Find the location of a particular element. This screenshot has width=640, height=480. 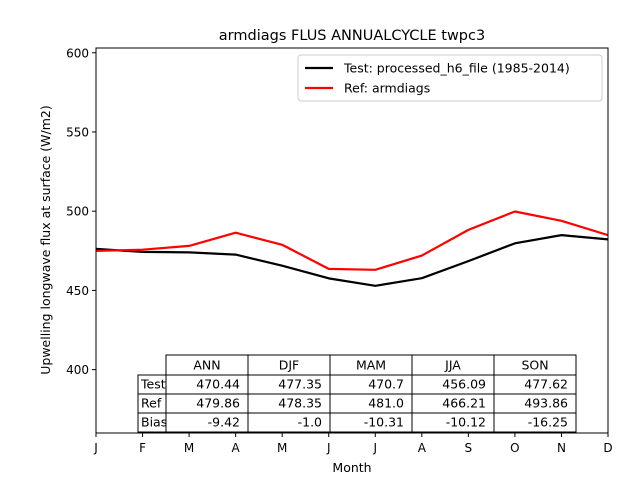

table-header-label: ANN is located at coordinates (206, 365).